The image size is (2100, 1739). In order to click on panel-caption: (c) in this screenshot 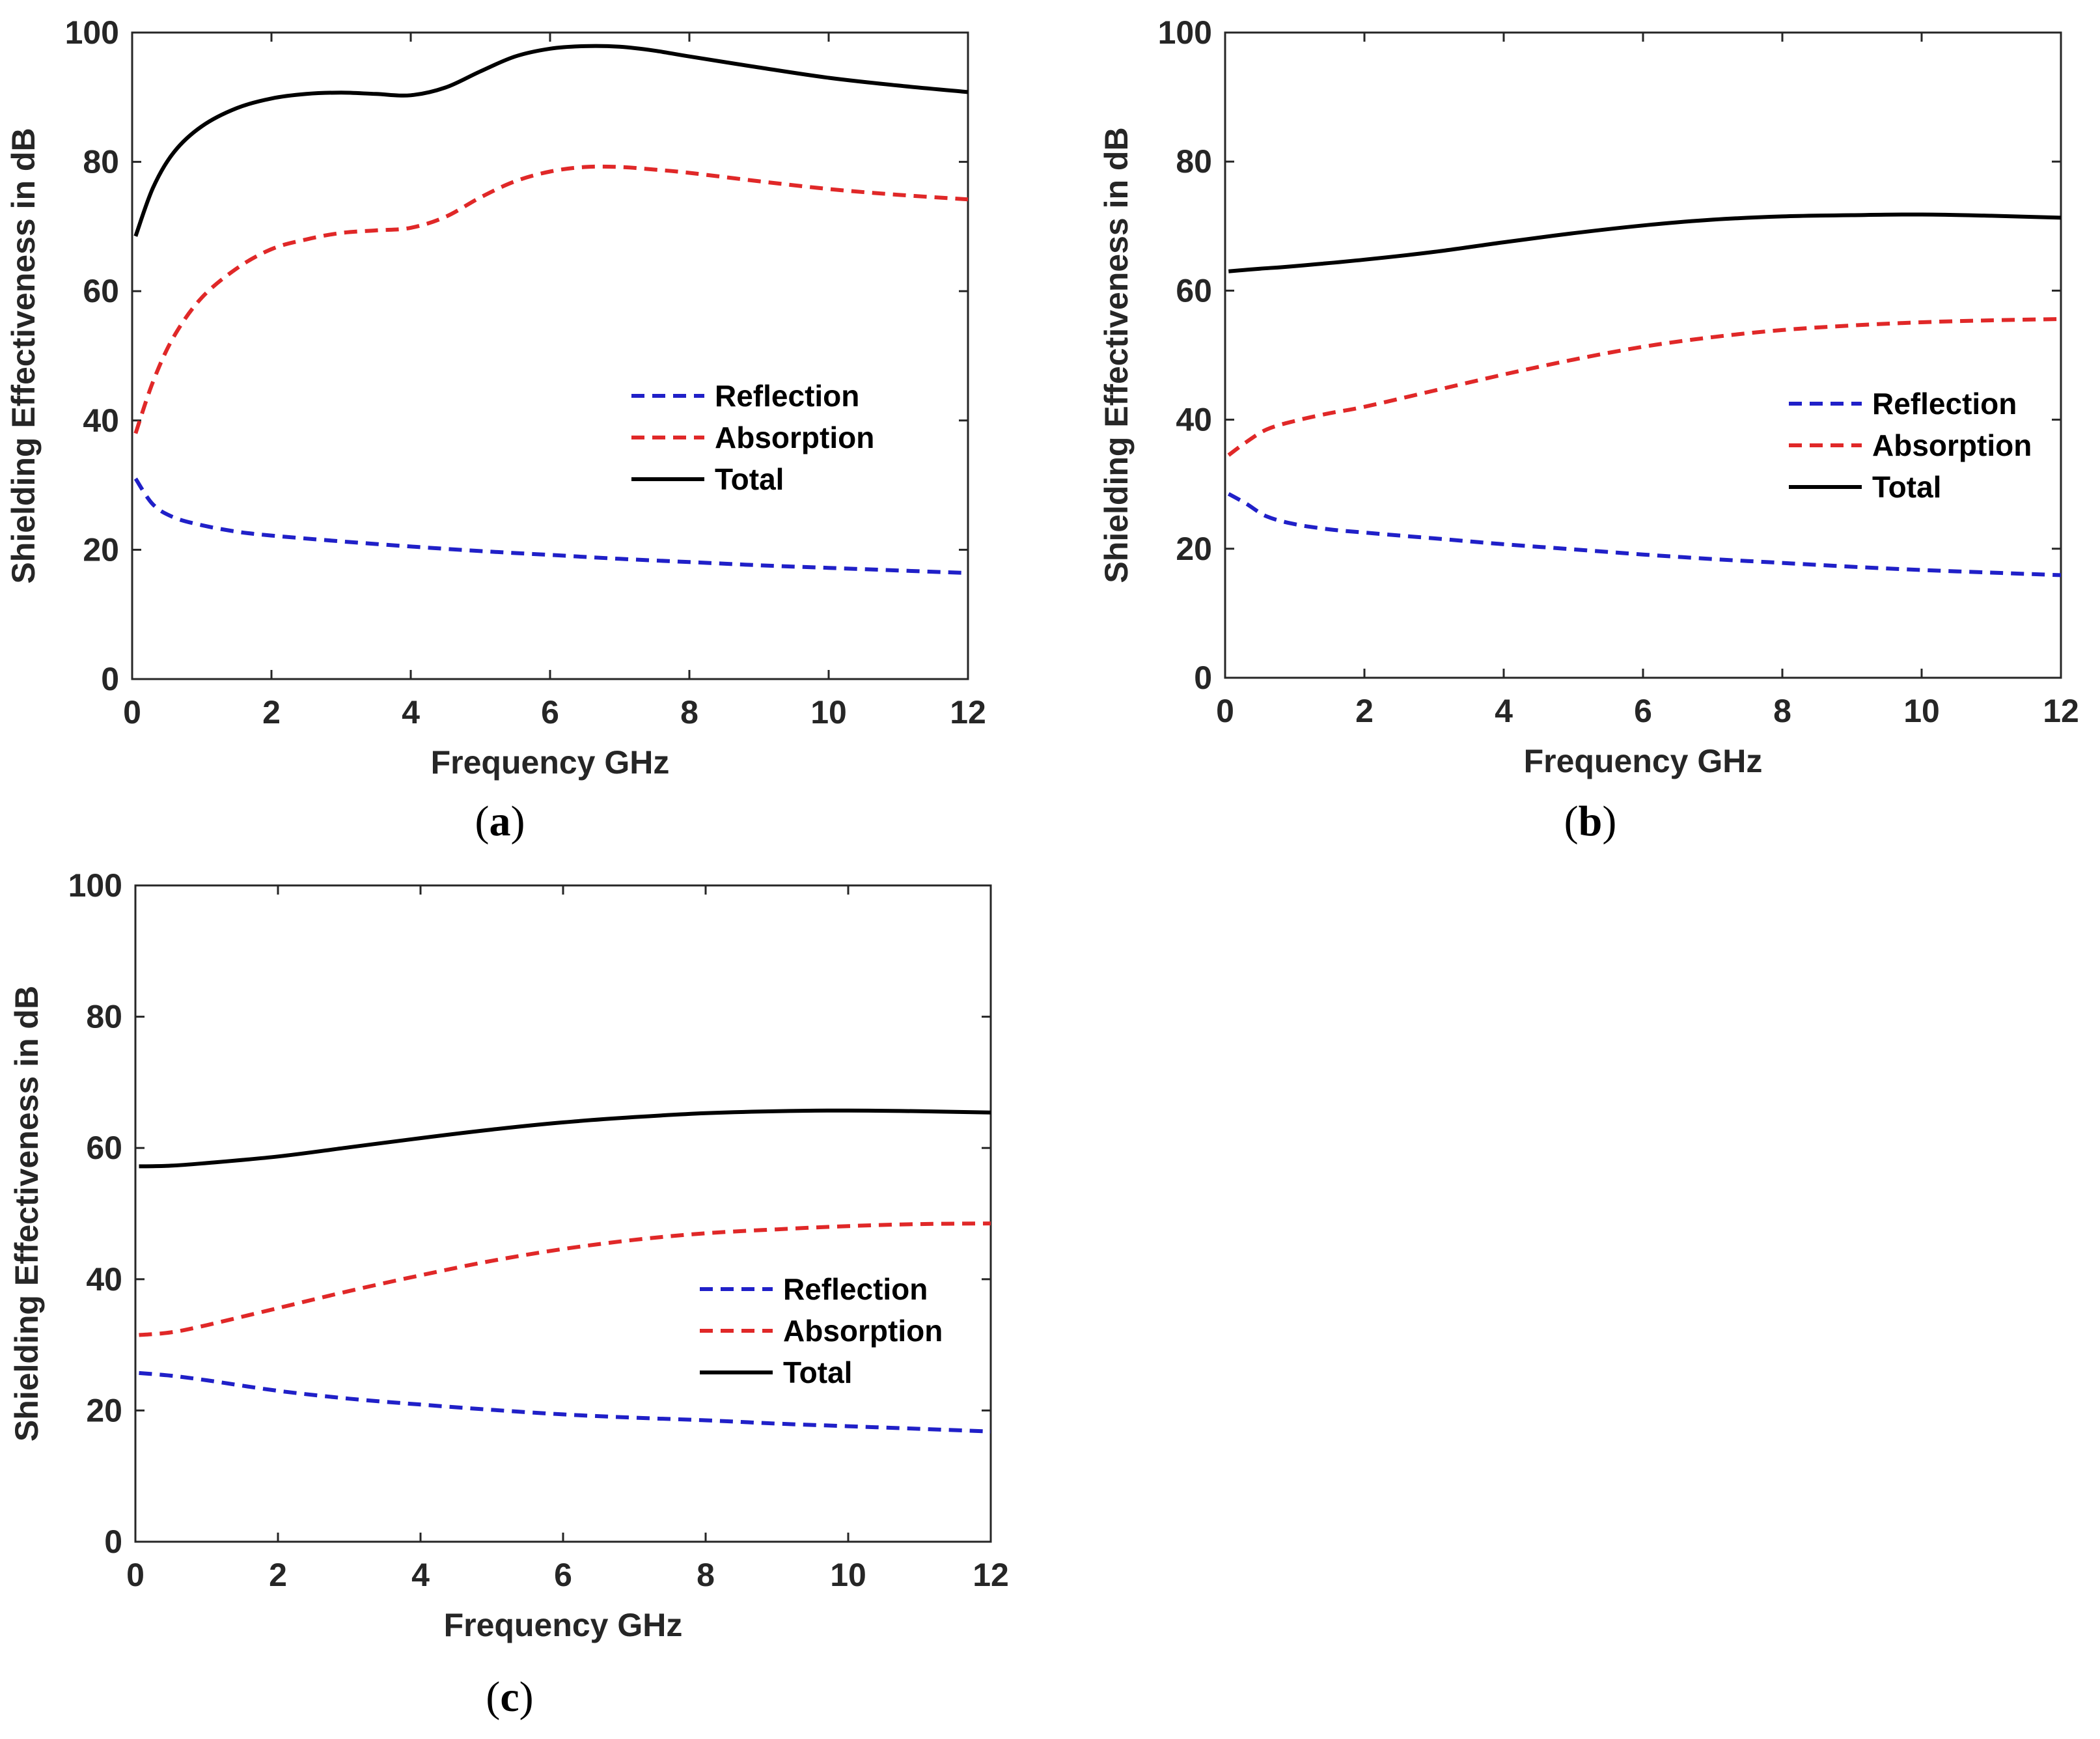, I will do `click(509, 1697)`.